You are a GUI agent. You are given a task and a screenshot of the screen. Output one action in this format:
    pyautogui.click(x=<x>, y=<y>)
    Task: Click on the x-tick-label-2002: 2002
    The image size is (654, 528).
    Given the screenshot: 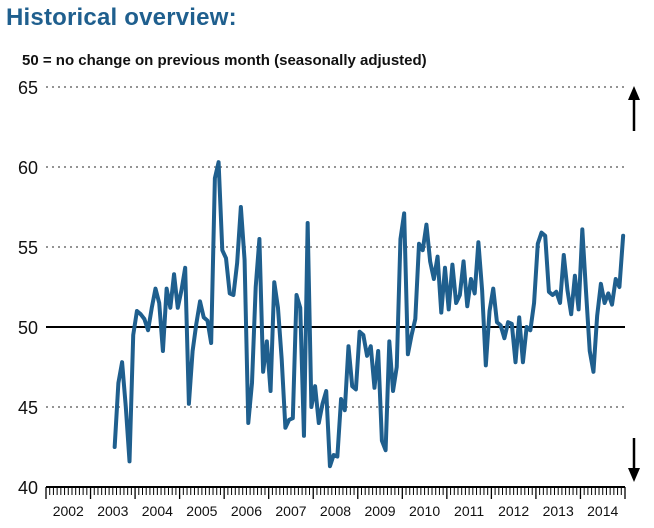 What is the action you would take?
    pyautogui.click(x=68, y=511)
    